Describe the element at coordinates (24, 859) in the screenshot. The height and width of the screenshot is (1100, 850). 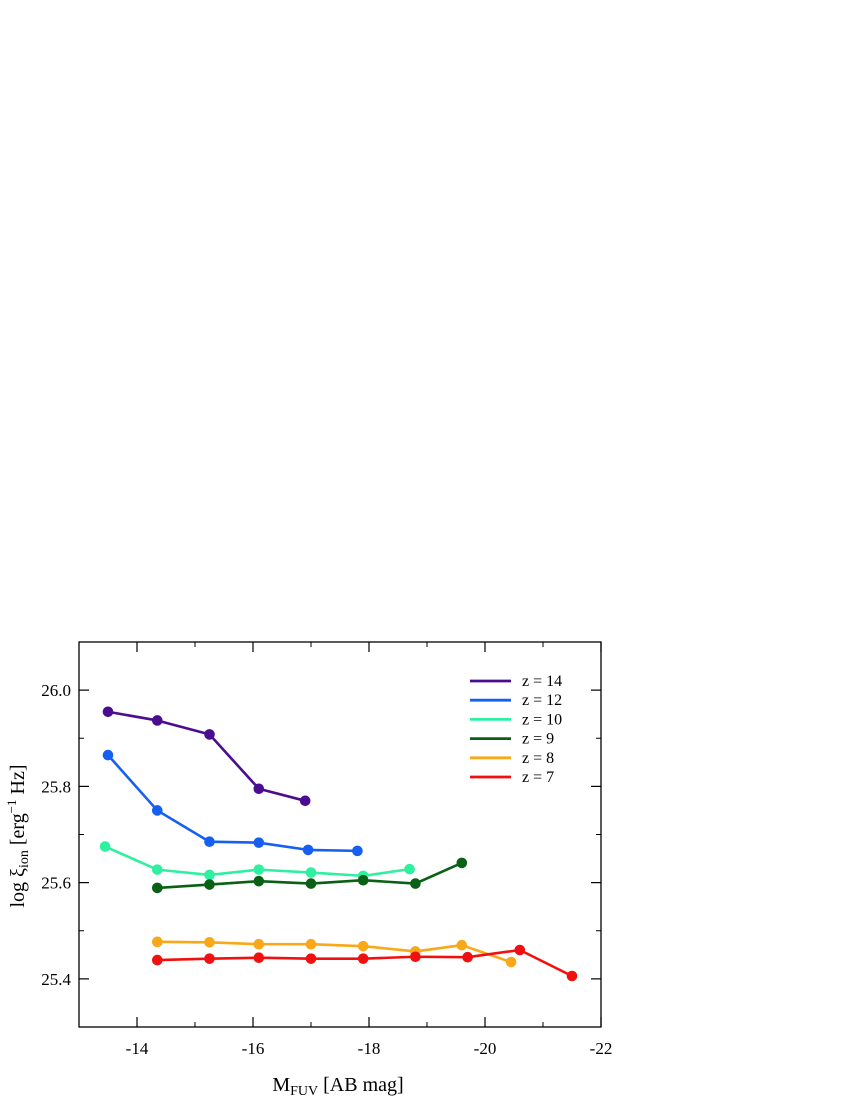
I see `y-axis-title-sub: ion` at that location.